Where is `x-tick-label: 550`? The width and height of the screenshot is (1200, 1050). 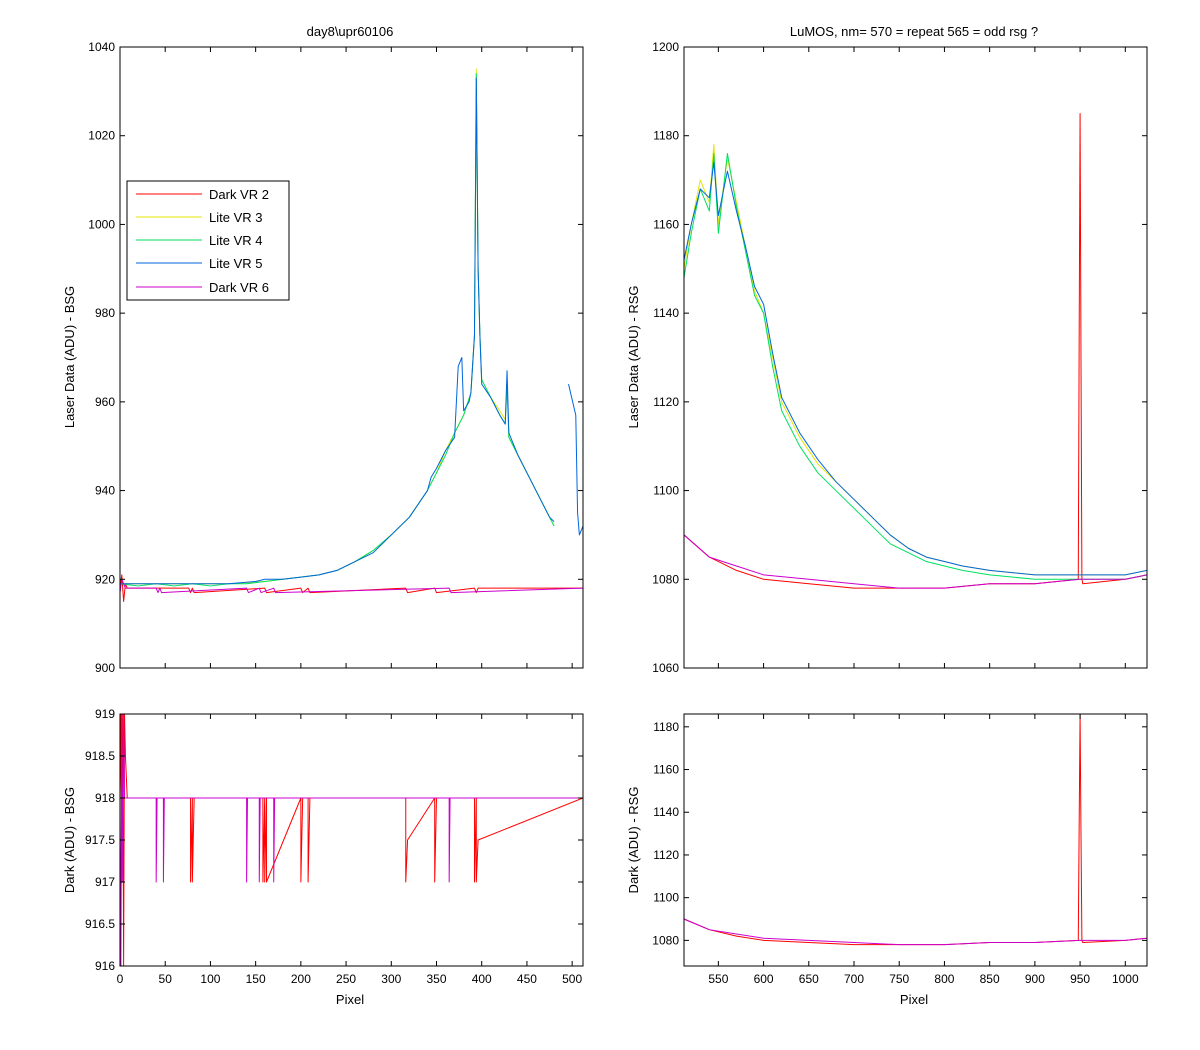
x-tick-label: 550 is located at coordinates (718, 979).